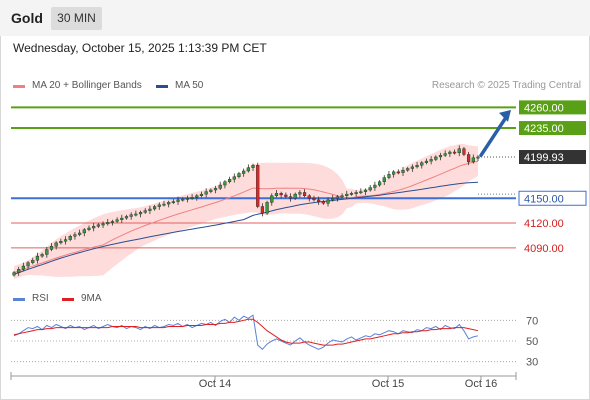  What do you see at coordinates (87, 85) in the screenshot?
I see `ma20-legend-label: MA 20 + Bollinger Bands` at bounding box center [87, 85].